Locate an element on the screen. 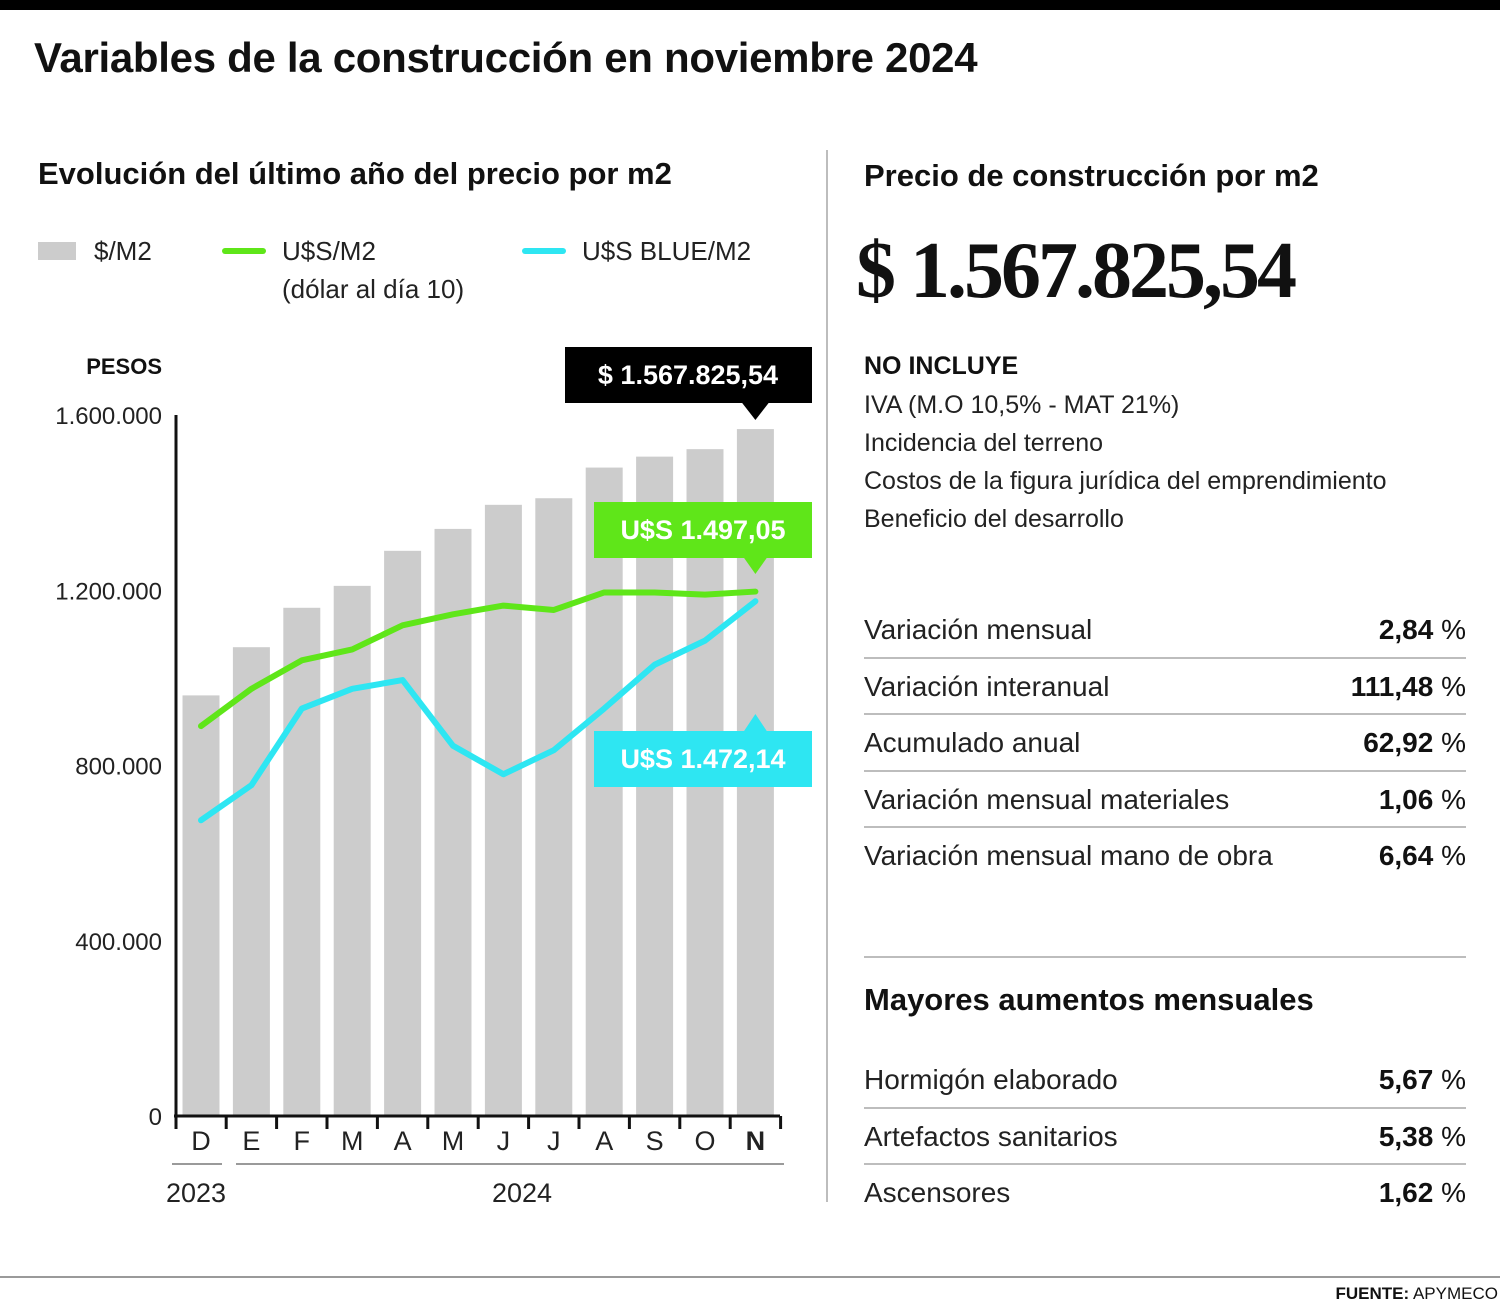  usd-callout-box is located at coordinates (703, 530).